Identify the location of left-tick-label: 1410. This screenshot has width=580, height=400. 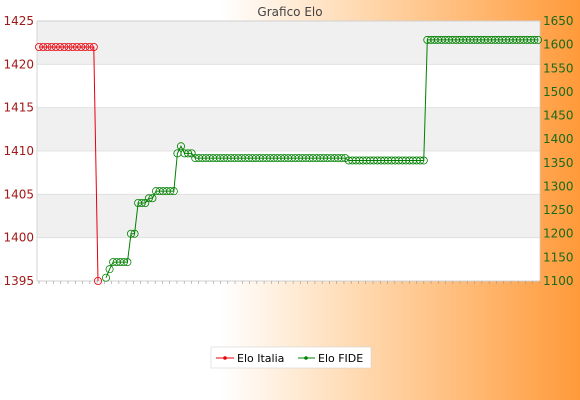
(18, 151).